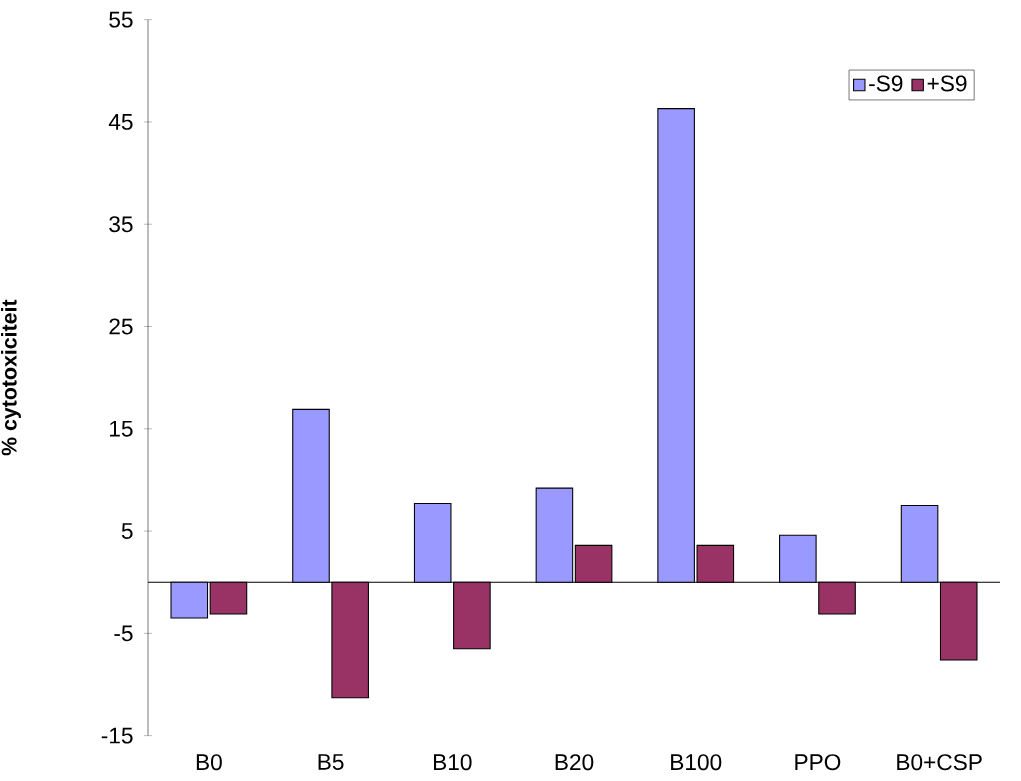 Image resolution: width=1021 pixels, height=781 pixels. I want to click on y-tick-label: 5, so click(127, 531).